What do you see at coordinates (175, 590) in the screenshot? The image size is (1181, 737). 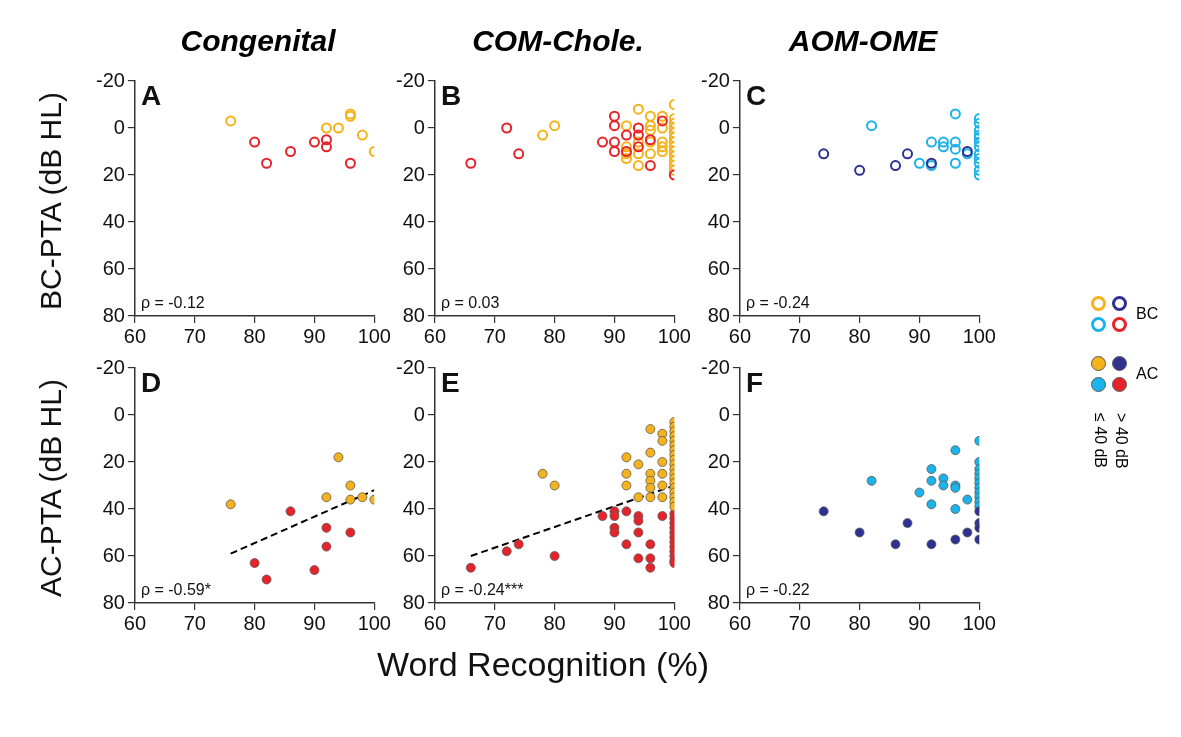 I see `annotation: ρ = -0.59*` at bounding box center [175, 590].